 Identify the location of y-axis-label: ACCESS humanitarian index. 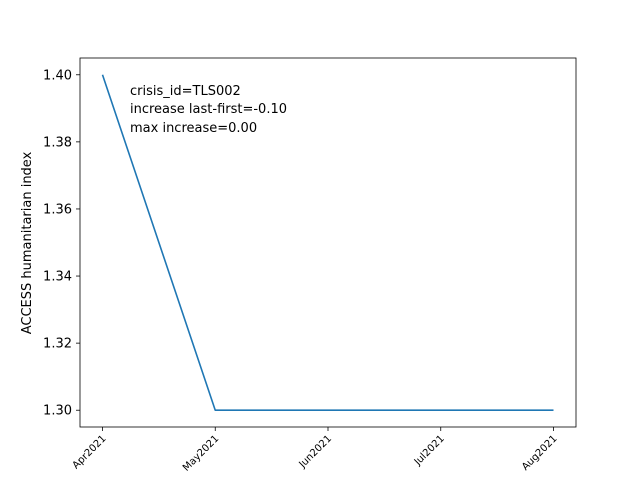
(27, 242).